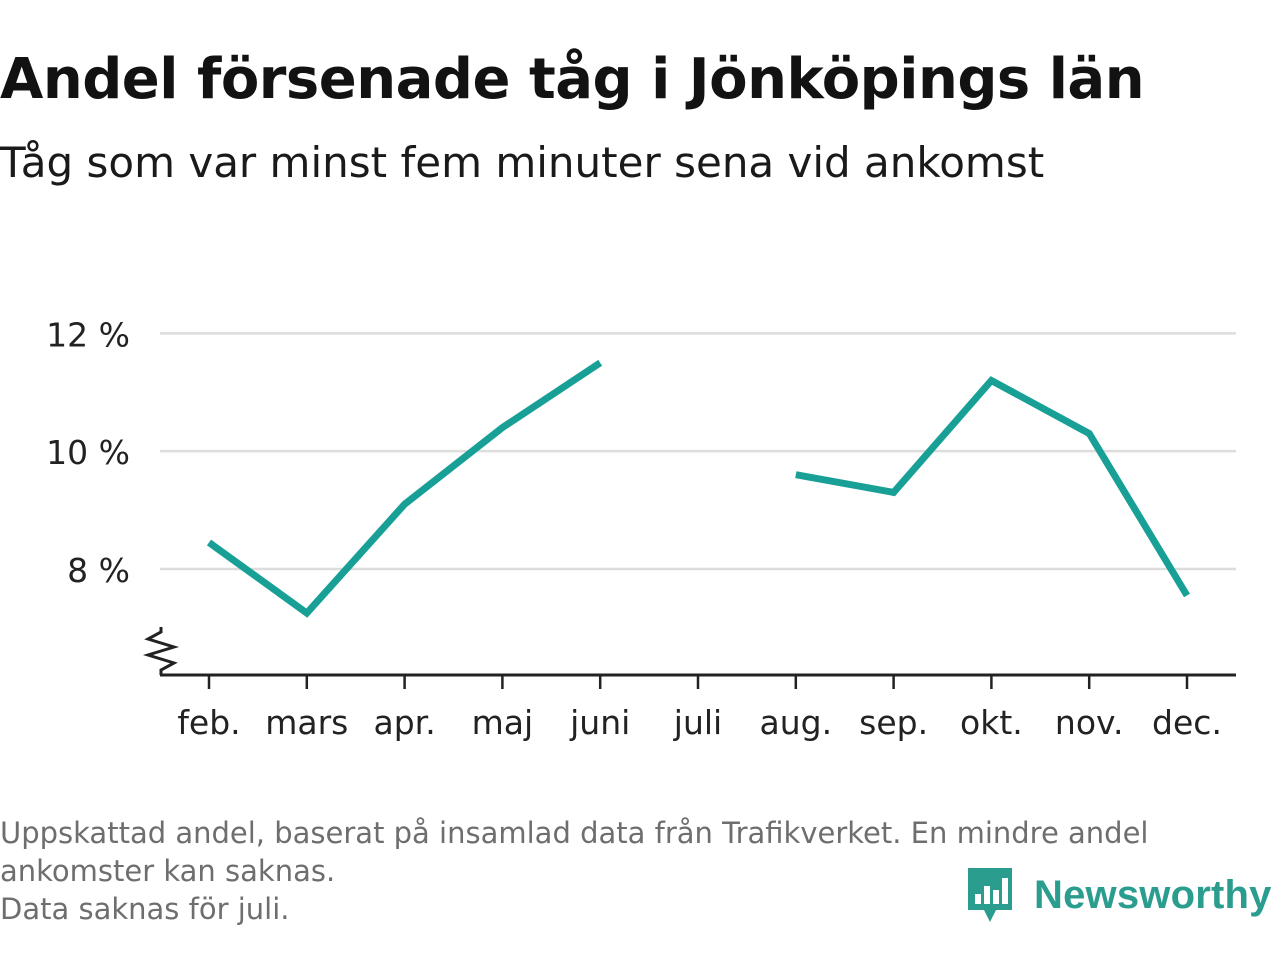  I want to click on newsworthy-logo: Newsworthy, so click(1118, 895).